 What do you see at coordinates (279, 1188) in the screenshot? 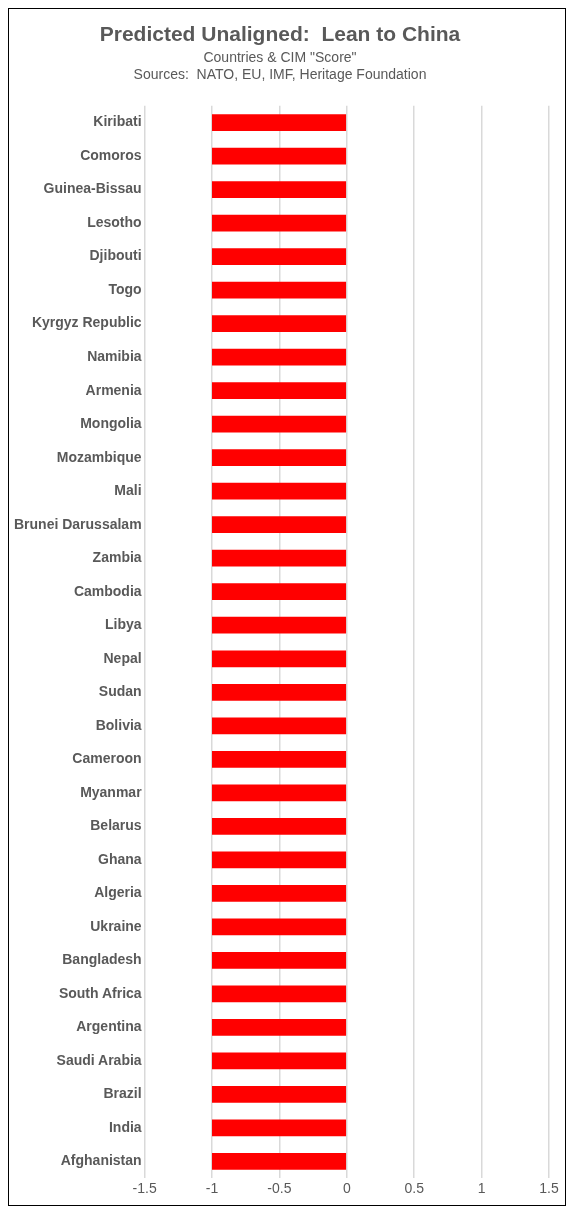
I see `x-tick-label: -0.5` at bounding box center [279, 1188].